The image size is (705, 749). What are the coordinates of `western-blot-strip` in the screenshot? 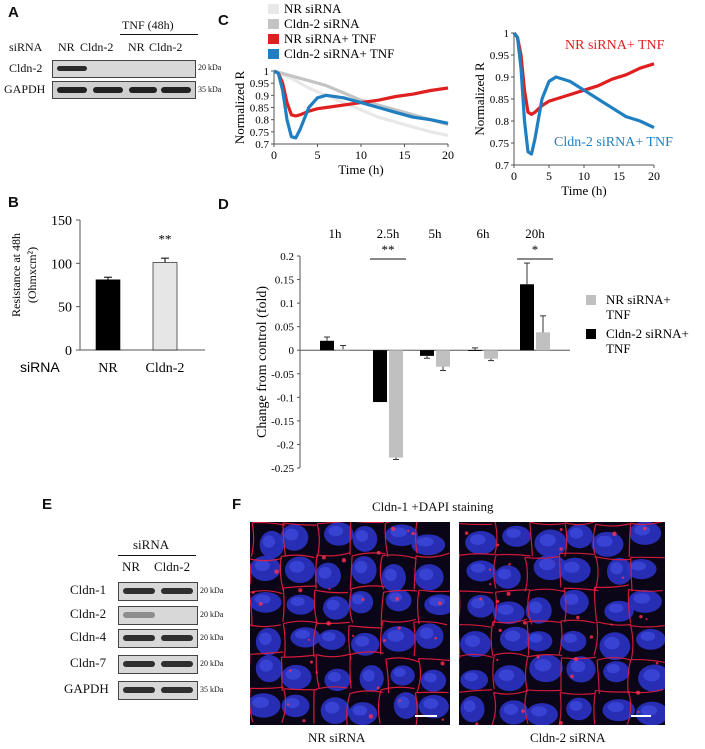 It's located at (158, 591).